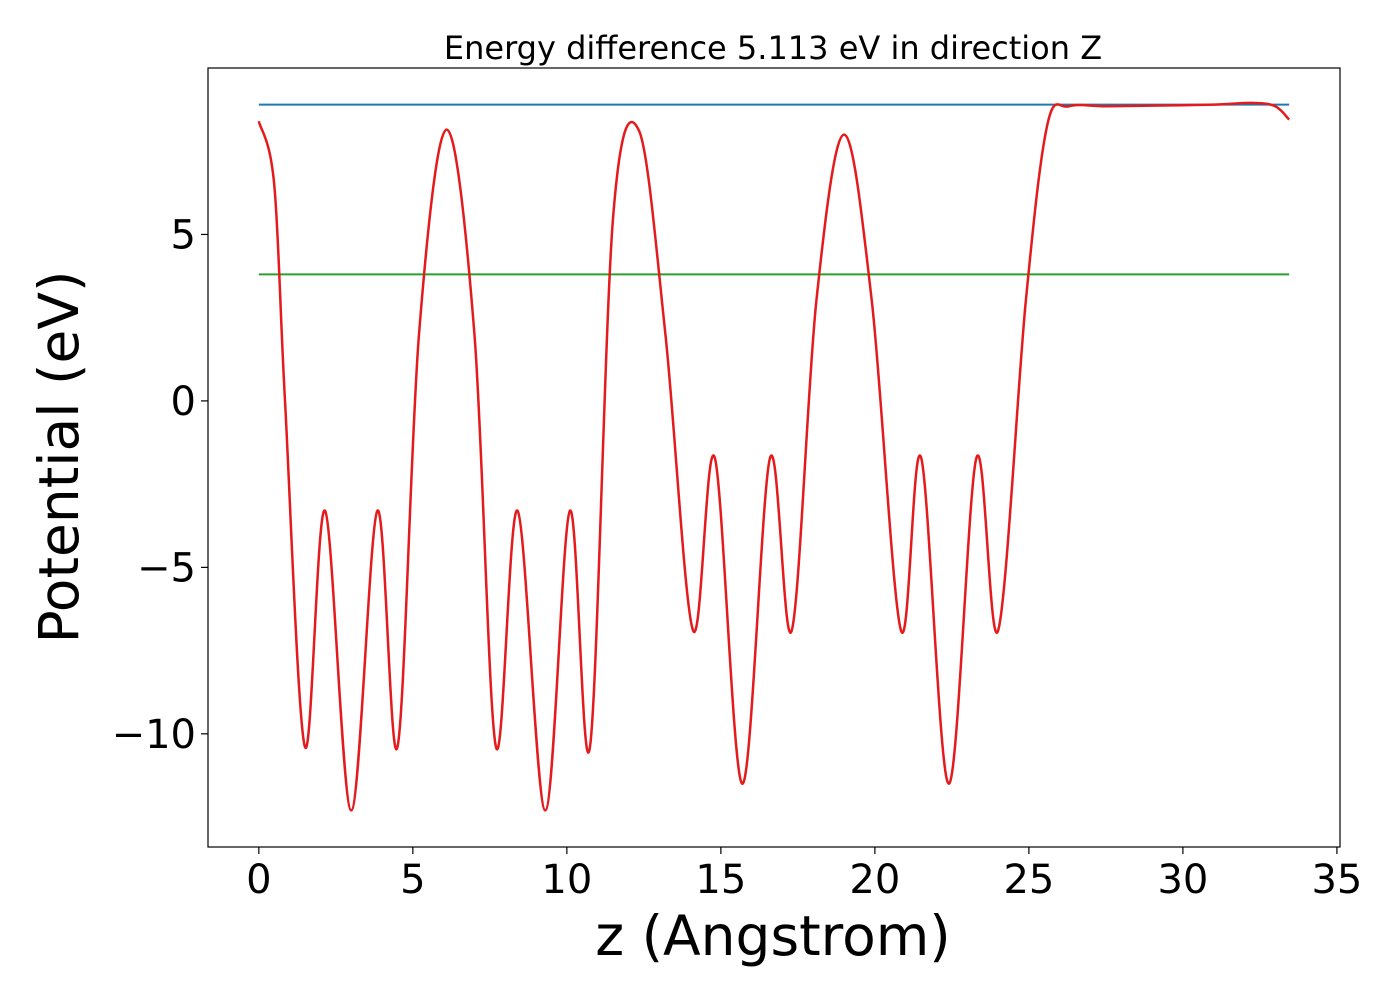 This screenshot has height=1000, width=1400. I want to click on y-axis-label: Potential (eV), so click(59, 457).